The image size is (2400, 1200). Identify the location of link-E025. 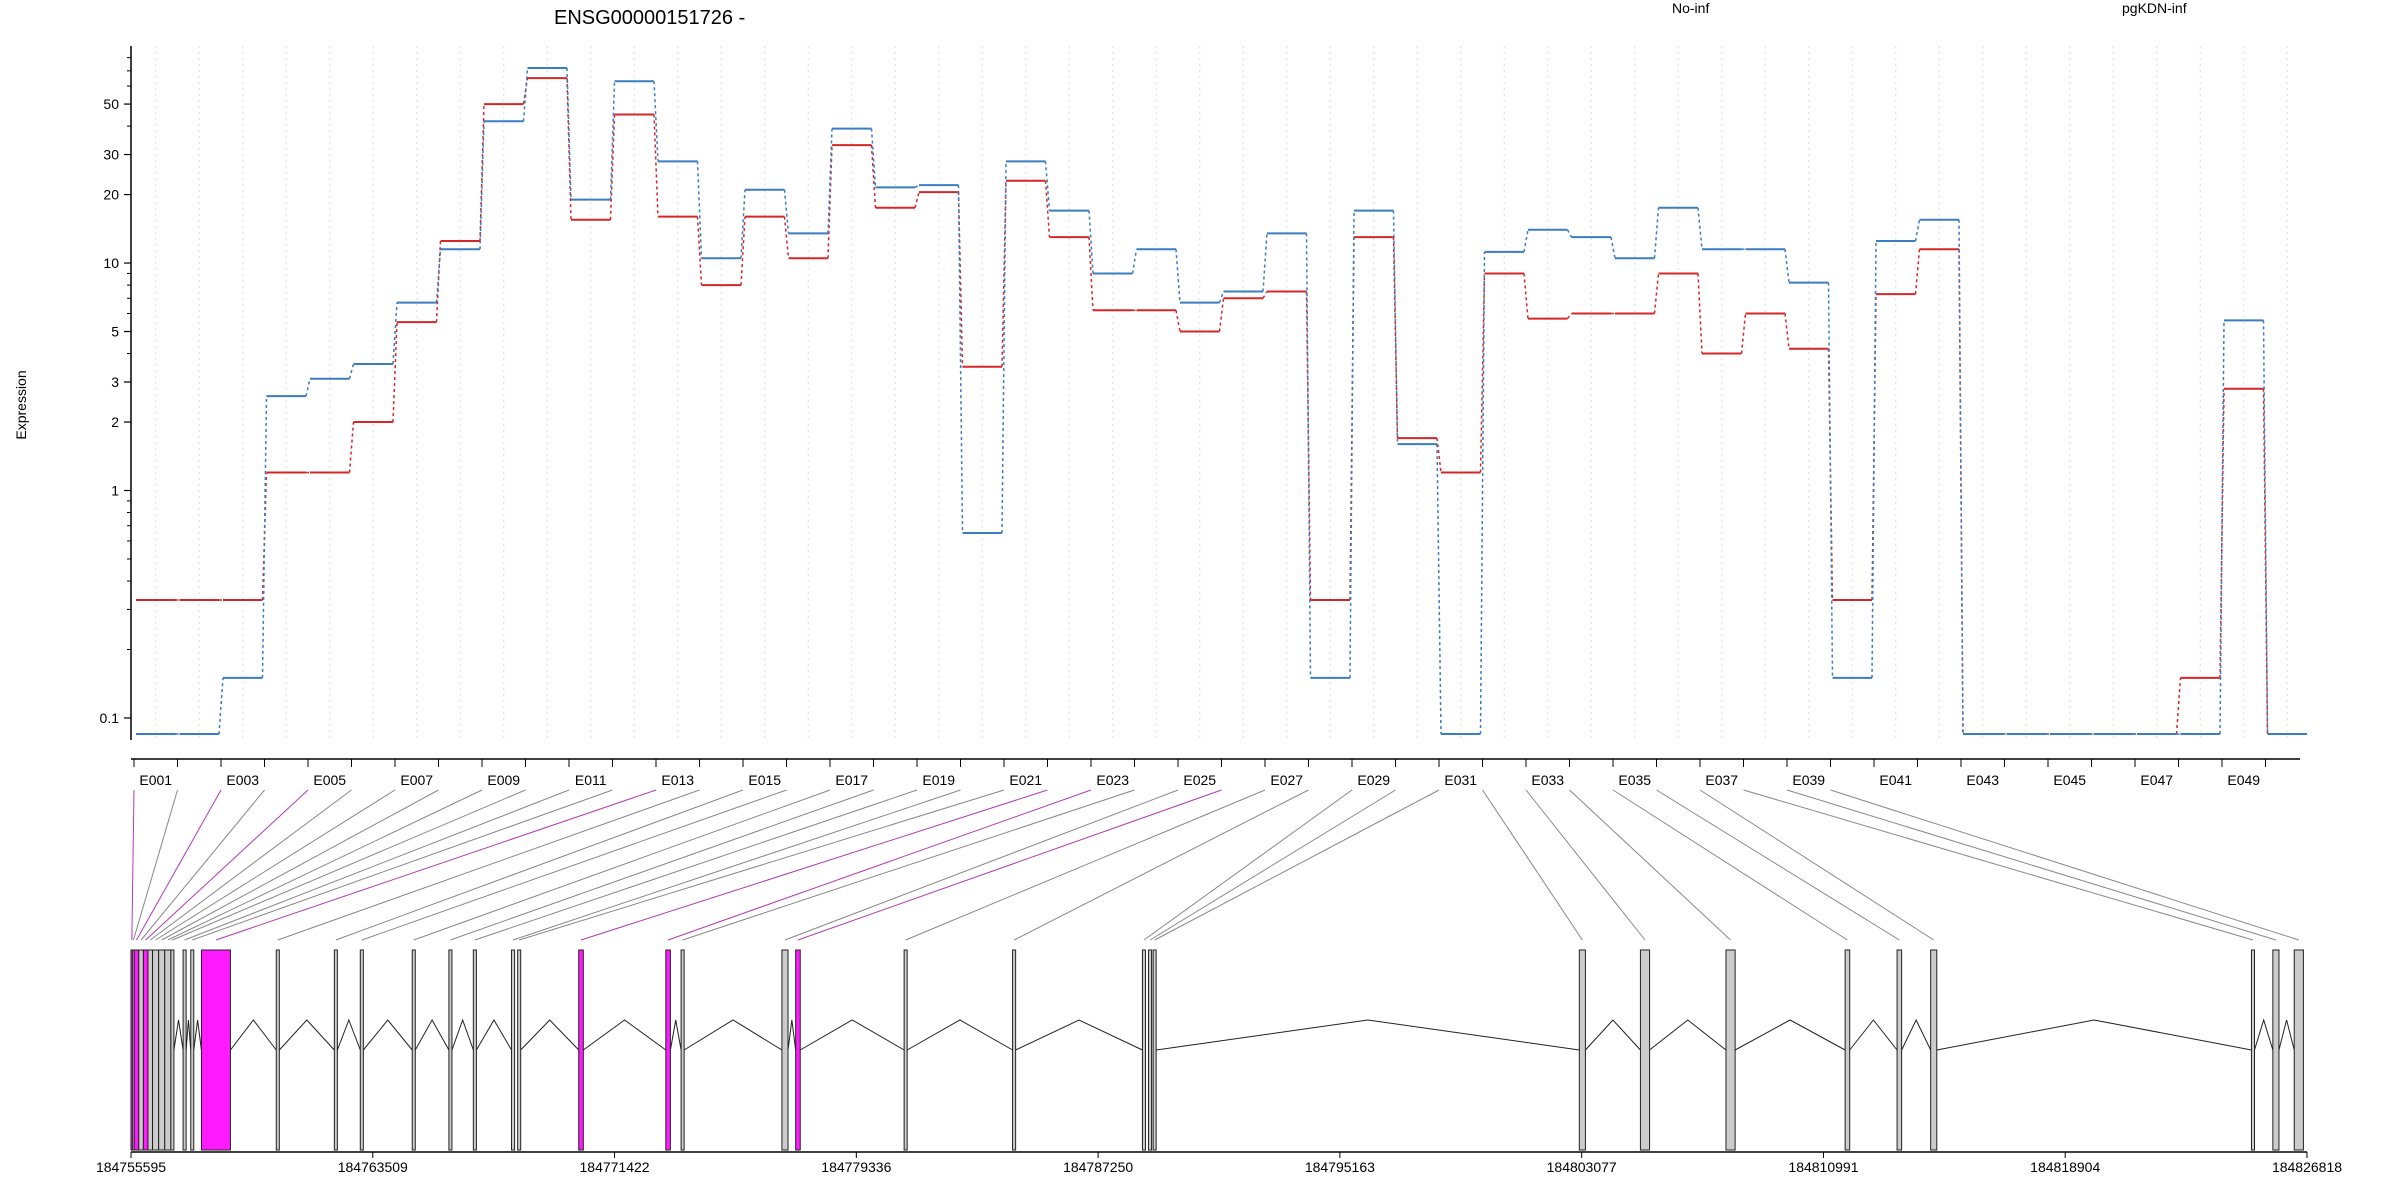
(981, 865).